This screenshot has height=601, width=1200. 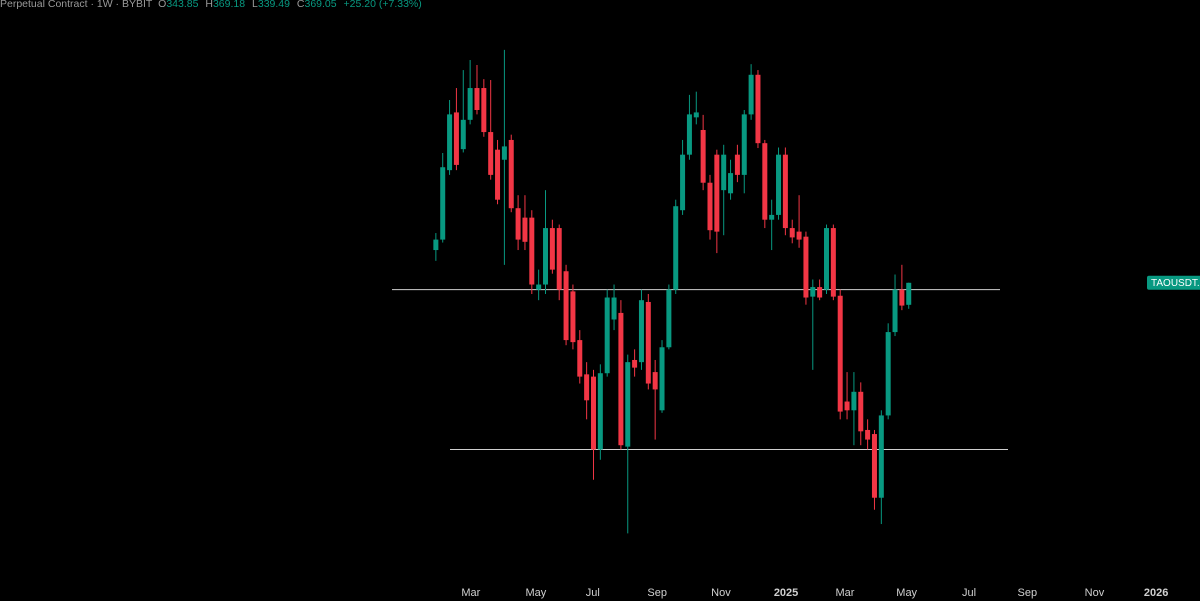 What do you see at coordinates (300, 5) in the screenshot?
I see `ohlc-label: C` at bounding box center [300, 5].